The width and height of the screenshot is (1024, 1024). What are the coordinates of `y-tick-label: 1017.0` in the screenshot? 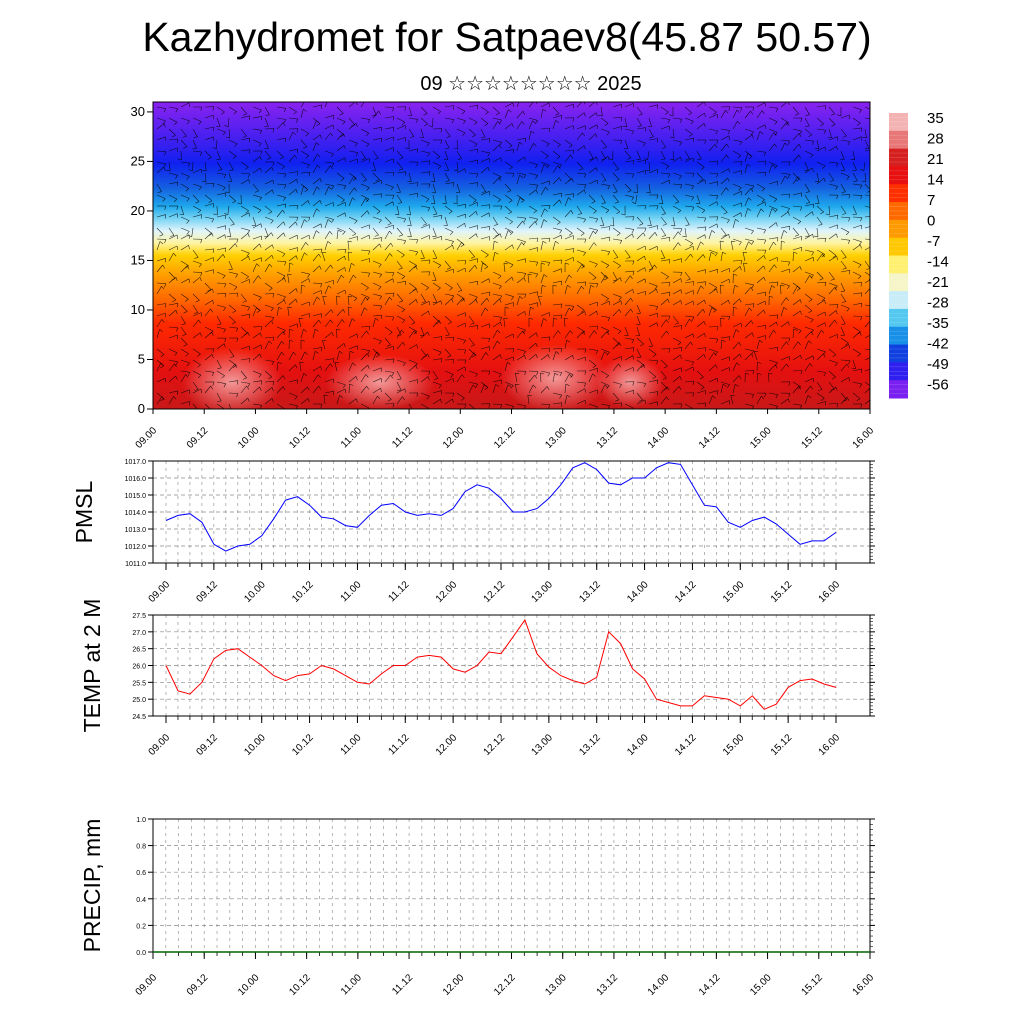 It's located at (136, 462).